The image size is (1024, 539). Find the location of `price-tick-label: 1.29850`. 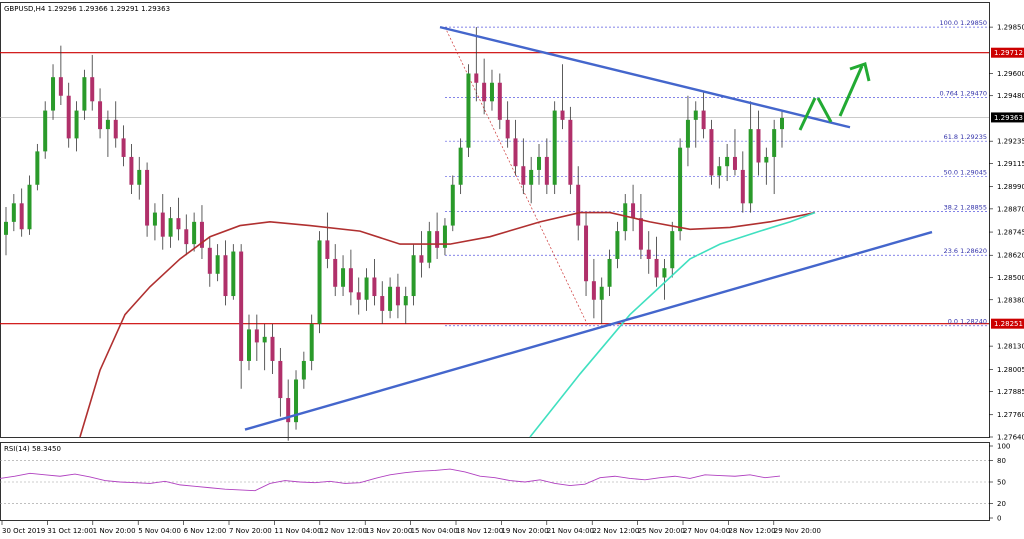

price-tick-label: 1.29850 is located at coordinates (1010, 28).